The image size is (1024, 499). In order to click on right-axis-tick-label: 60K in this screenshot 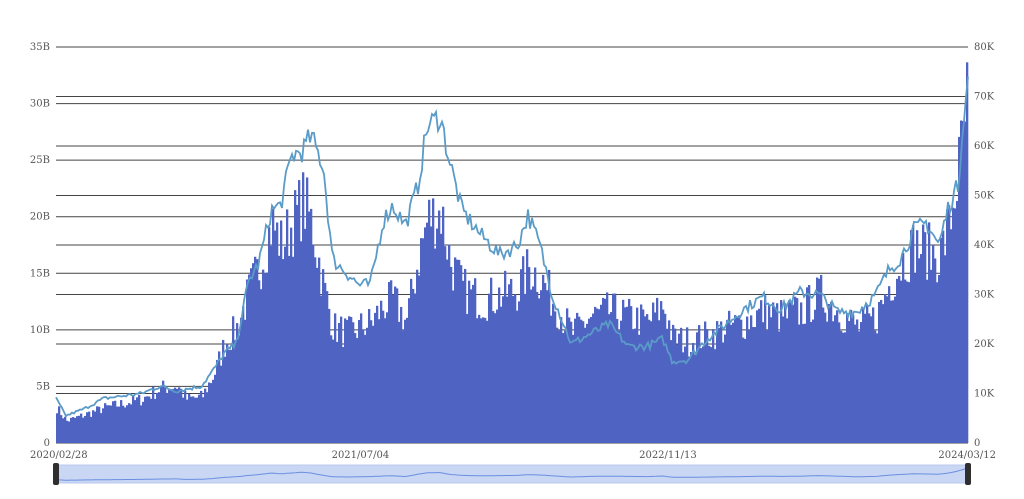, I will do `click(984, 146)`.